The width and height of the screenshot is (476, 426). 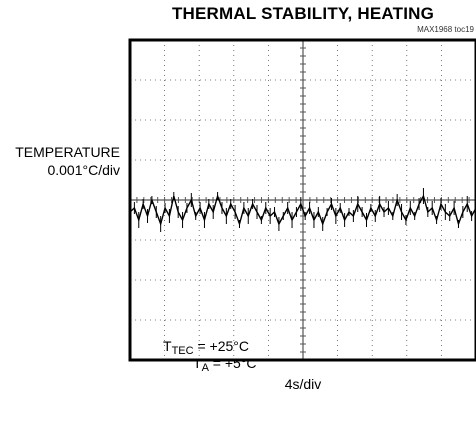 I want to click on x-axis-label: 4s/div, so click(x=303, y=384).